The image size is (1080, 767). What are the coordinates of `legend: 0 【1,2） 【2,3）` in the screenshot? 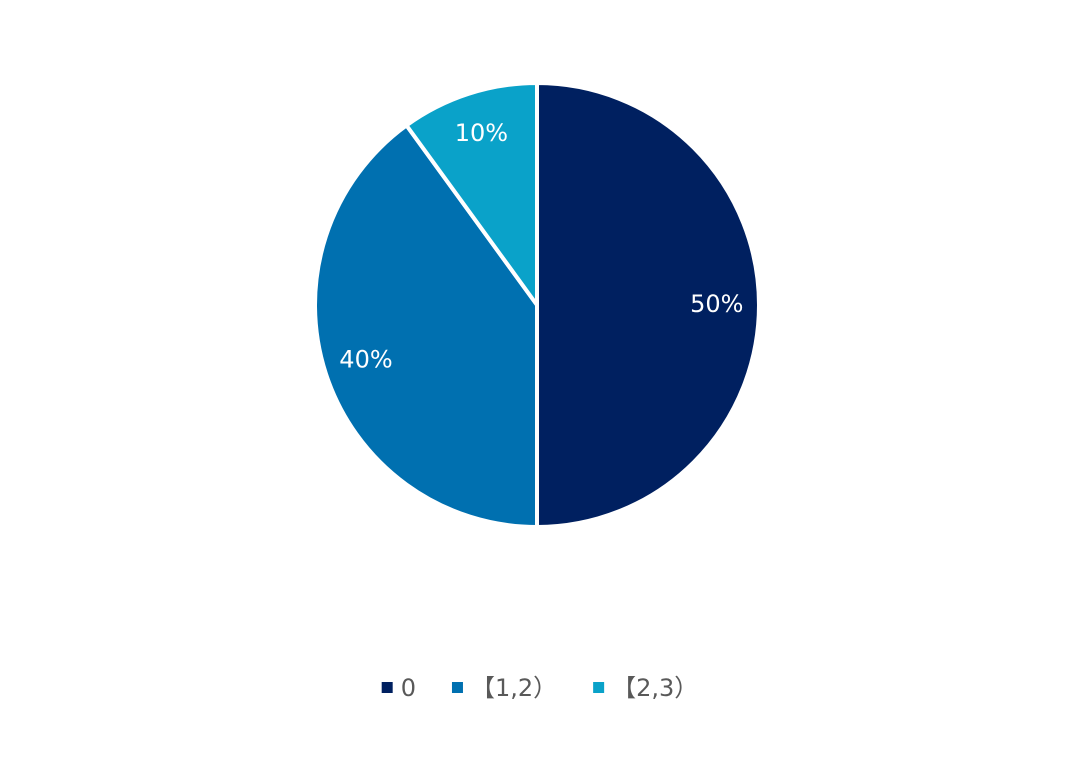 It's located at (539, 688).